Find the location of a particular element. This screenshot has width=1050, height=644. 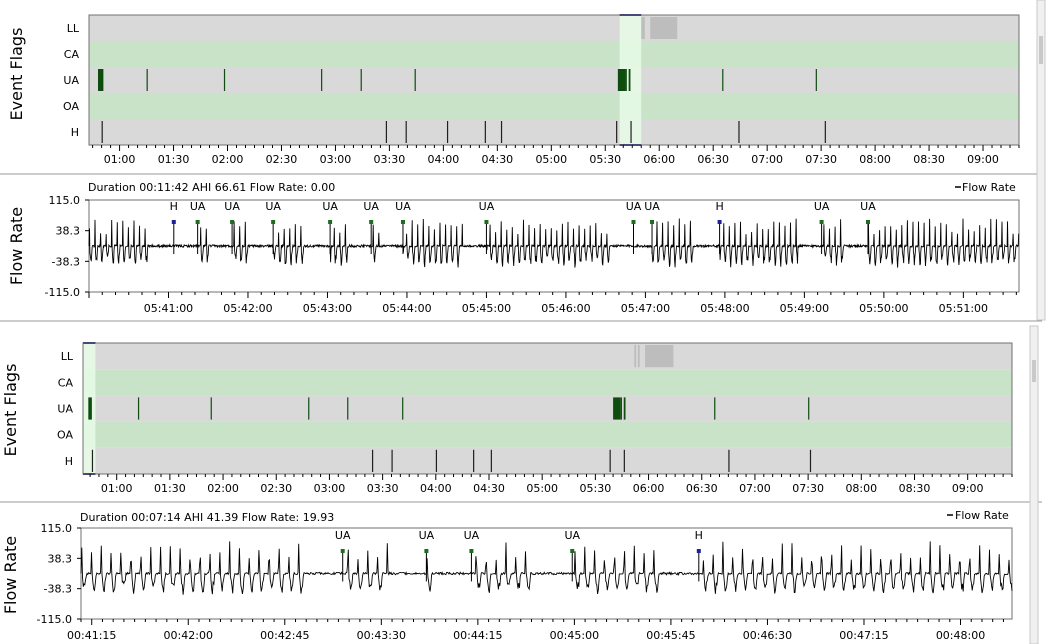

flow-rate-trace is located at coordinates (554, 243).